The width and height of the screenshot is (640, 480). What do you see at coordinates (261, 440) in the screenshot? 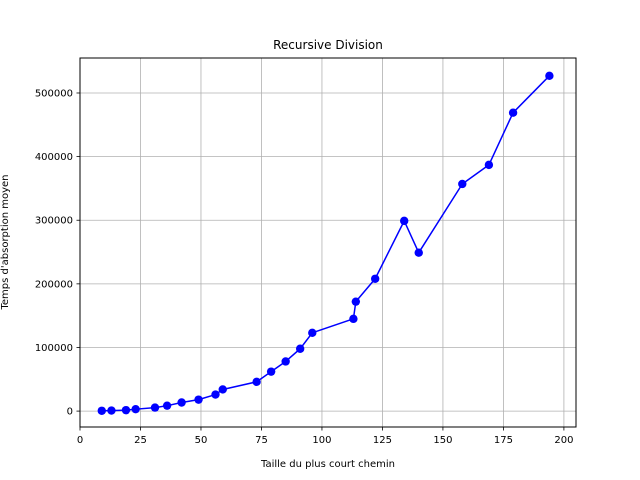
I see `x-tick-label: 75` at bounding box center [261, 440].